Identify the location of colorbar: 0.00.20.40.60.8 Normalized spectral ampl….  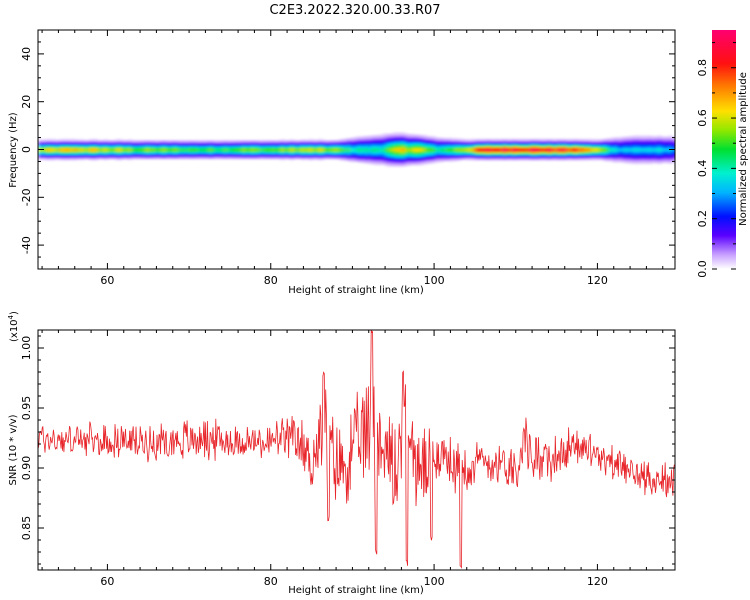
(722, 154).